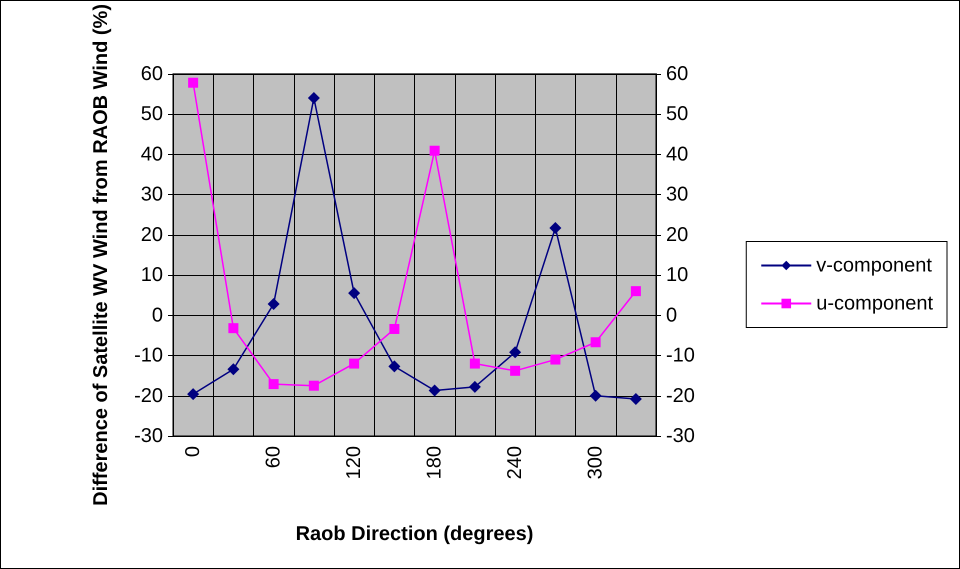  I want to click on y-tick-label: 50, so click(151, 114).